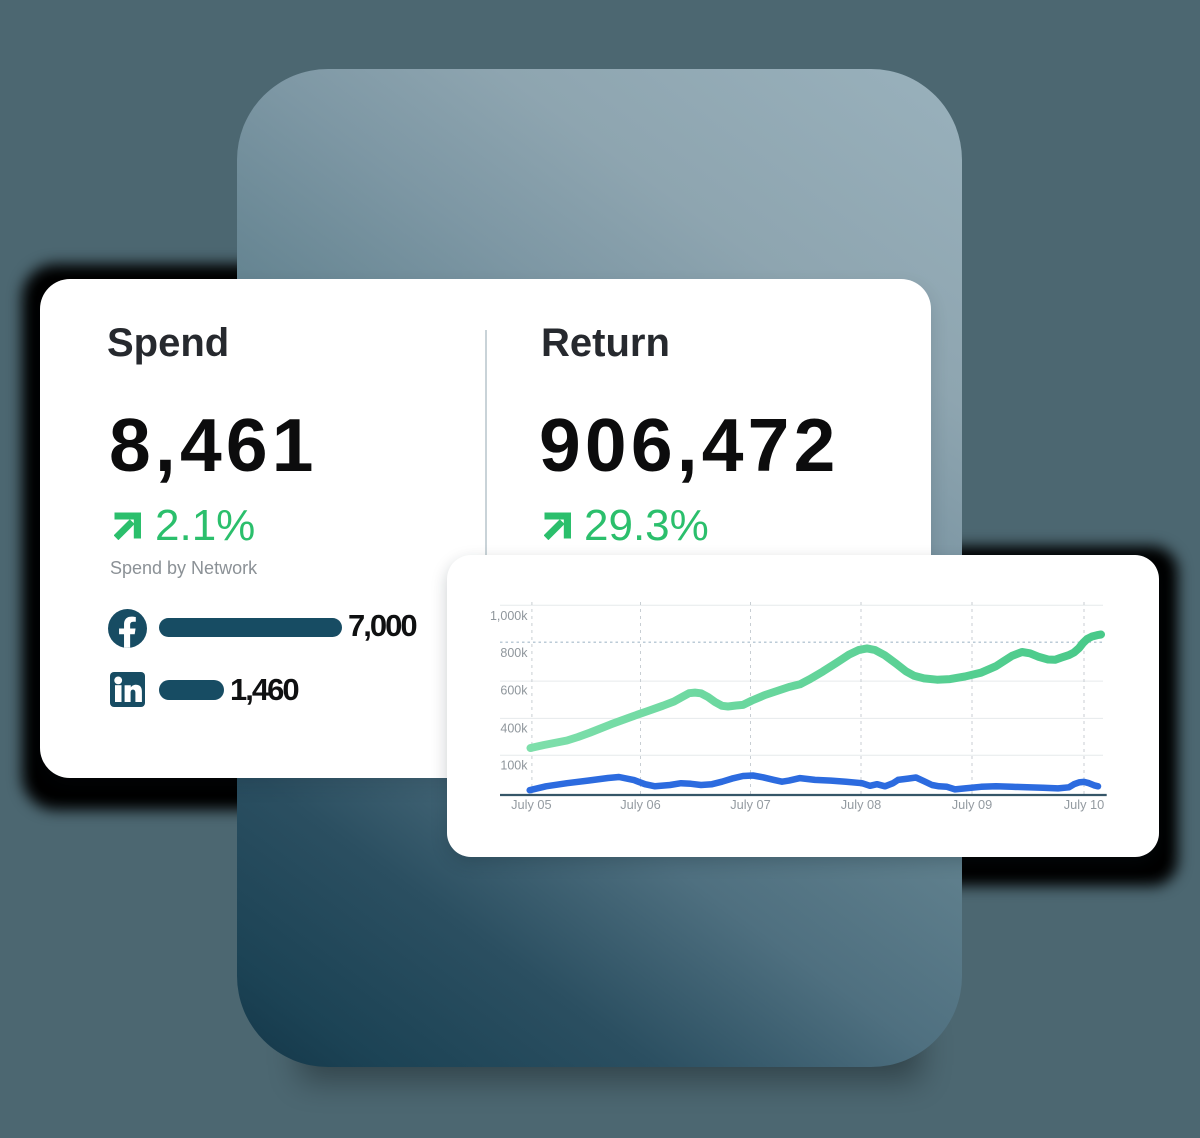  What do you see at coordinates (750, 804) in the screenshot?
I see `svg-text: July 07` at bounding box center [750, 804].